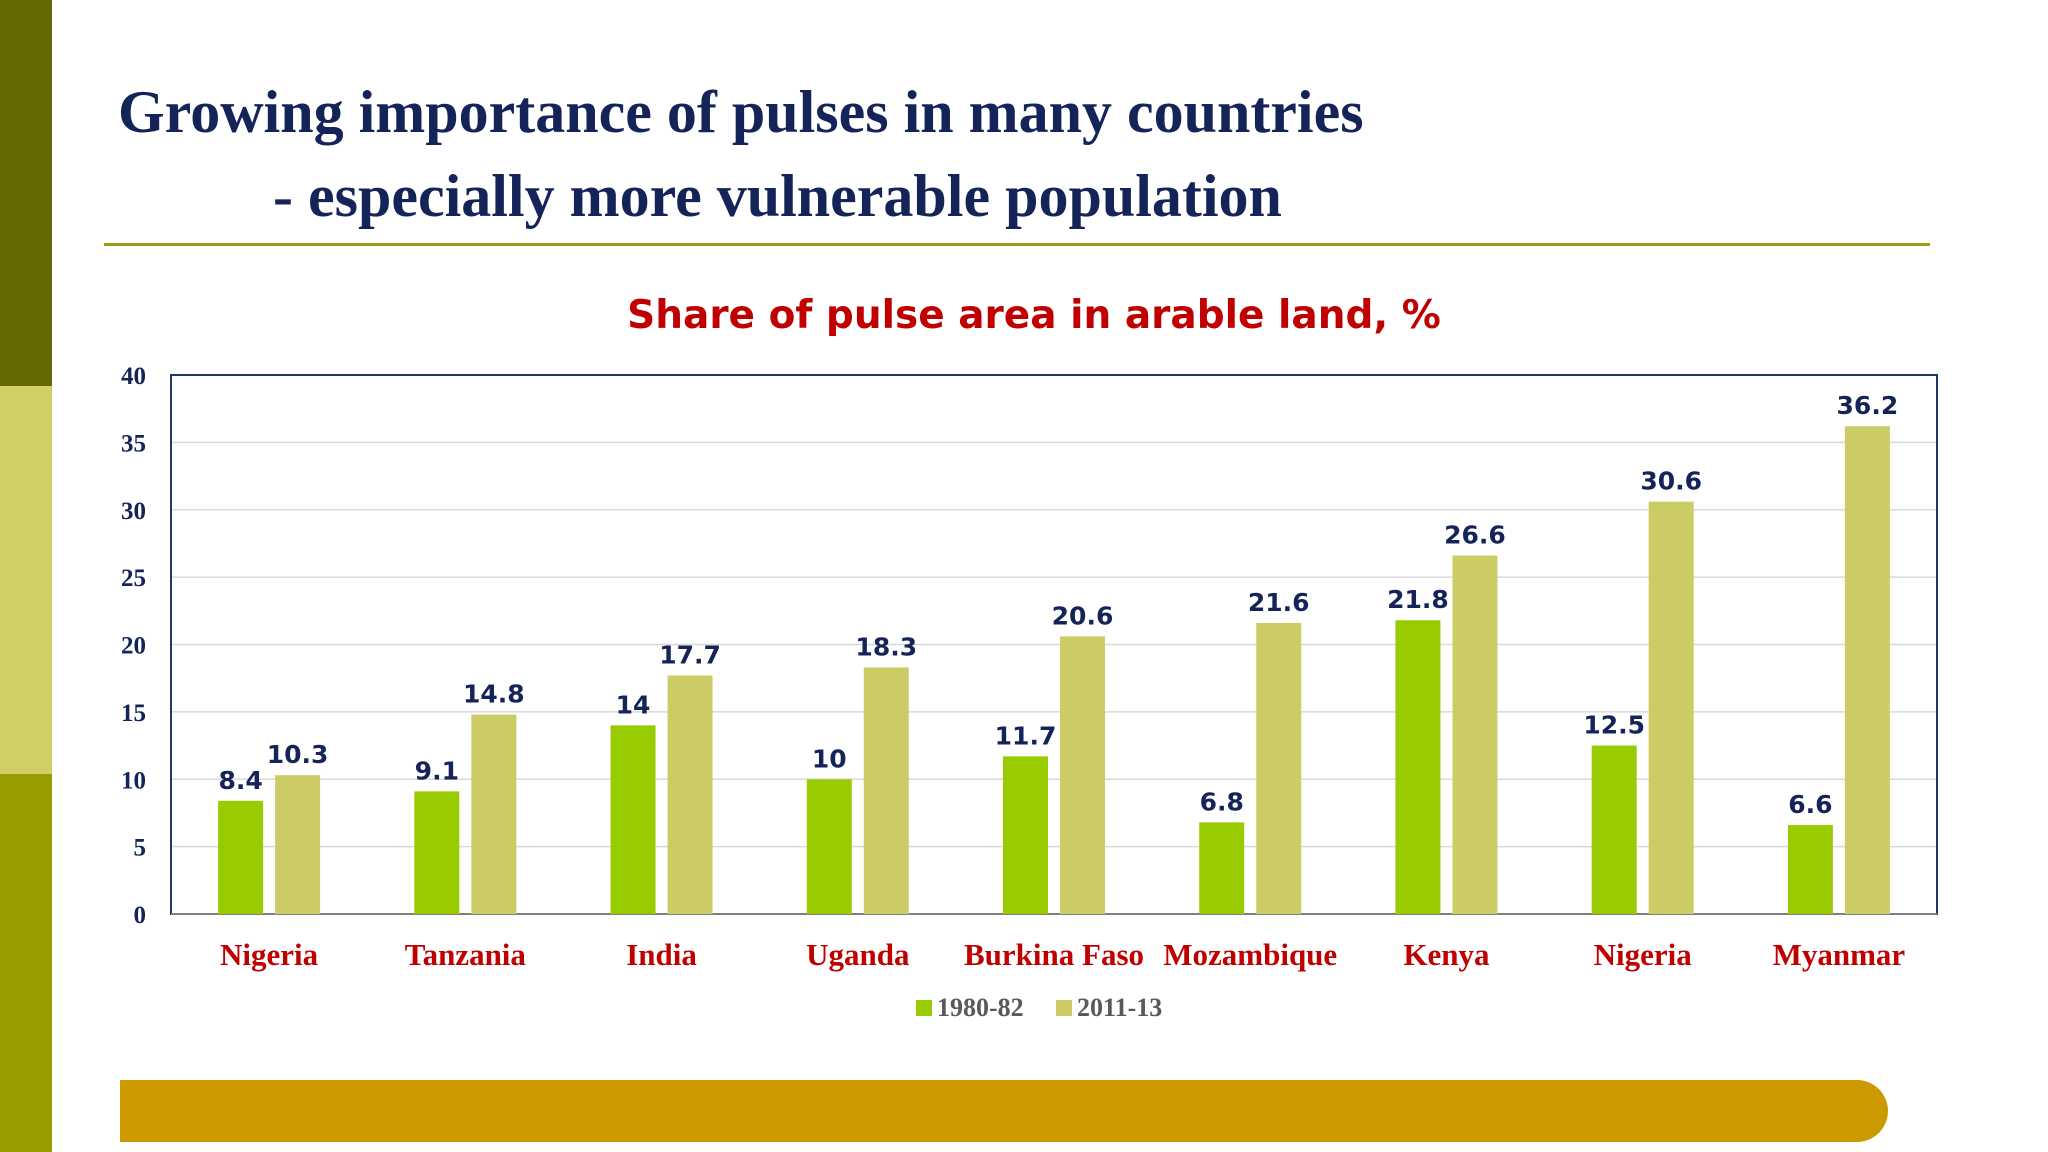  I want to click on data-label: 9.1, so click(437, 770).